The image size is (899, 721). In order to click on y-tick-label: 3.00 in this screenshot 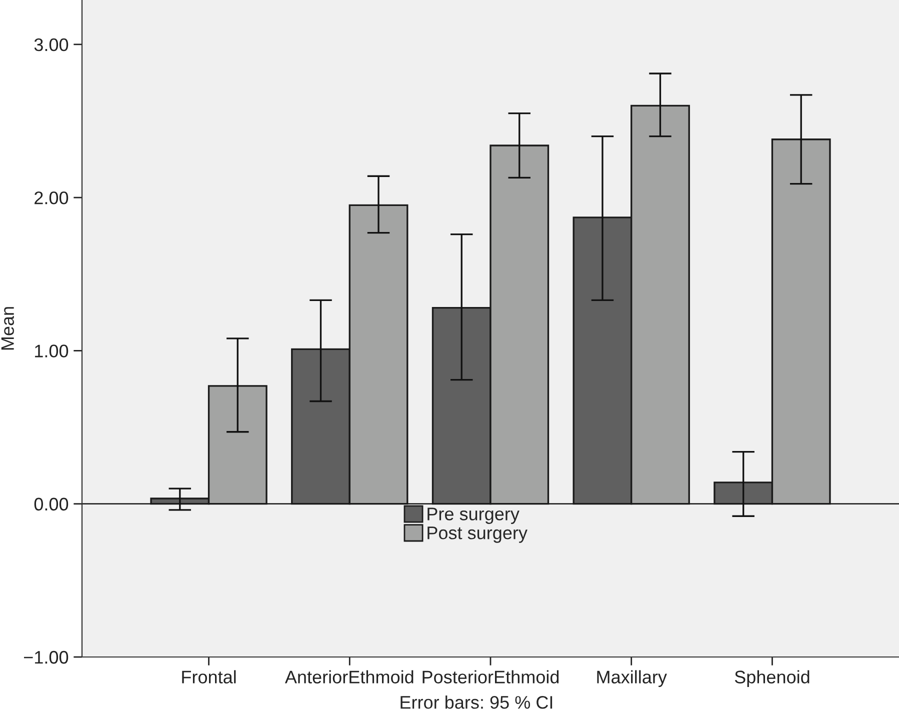, I will do `click(51, 45)`.